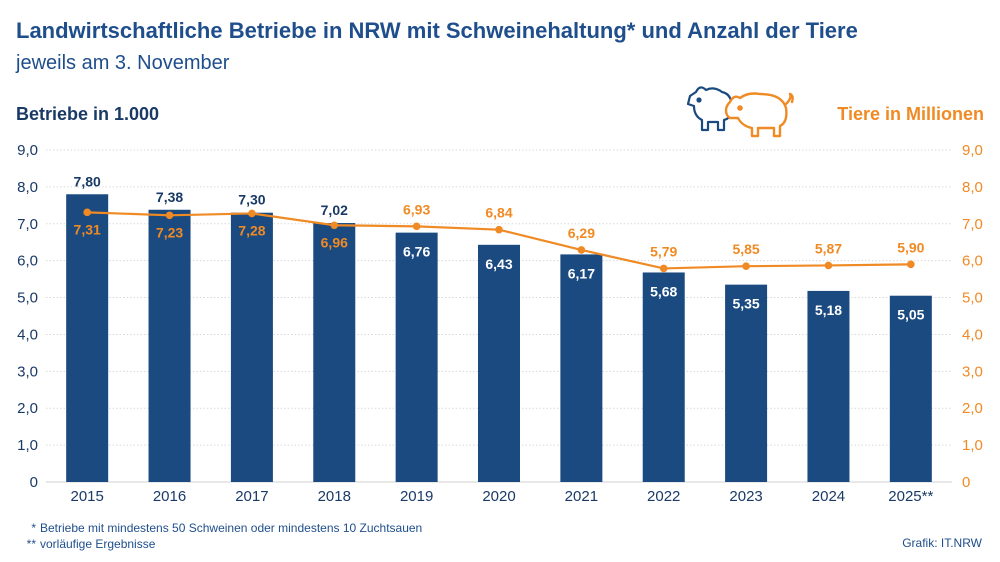  What do you see at coordinates (972, 334) in the screenshot?
I see `y-tick-label-right: 4,0` at bounding box center [972, 334].